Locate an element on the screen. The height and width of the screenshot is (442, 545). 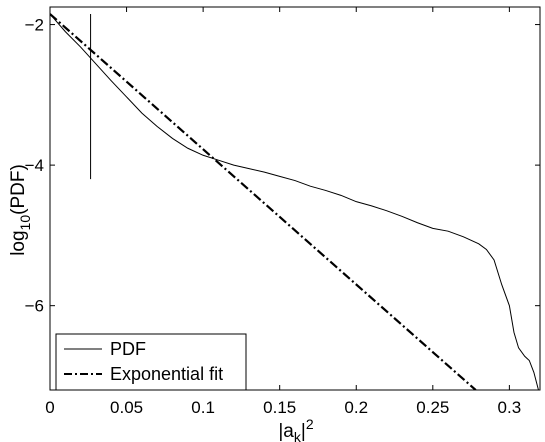
x-axis-label: |ak|2 is located at coordinates (295, 429).